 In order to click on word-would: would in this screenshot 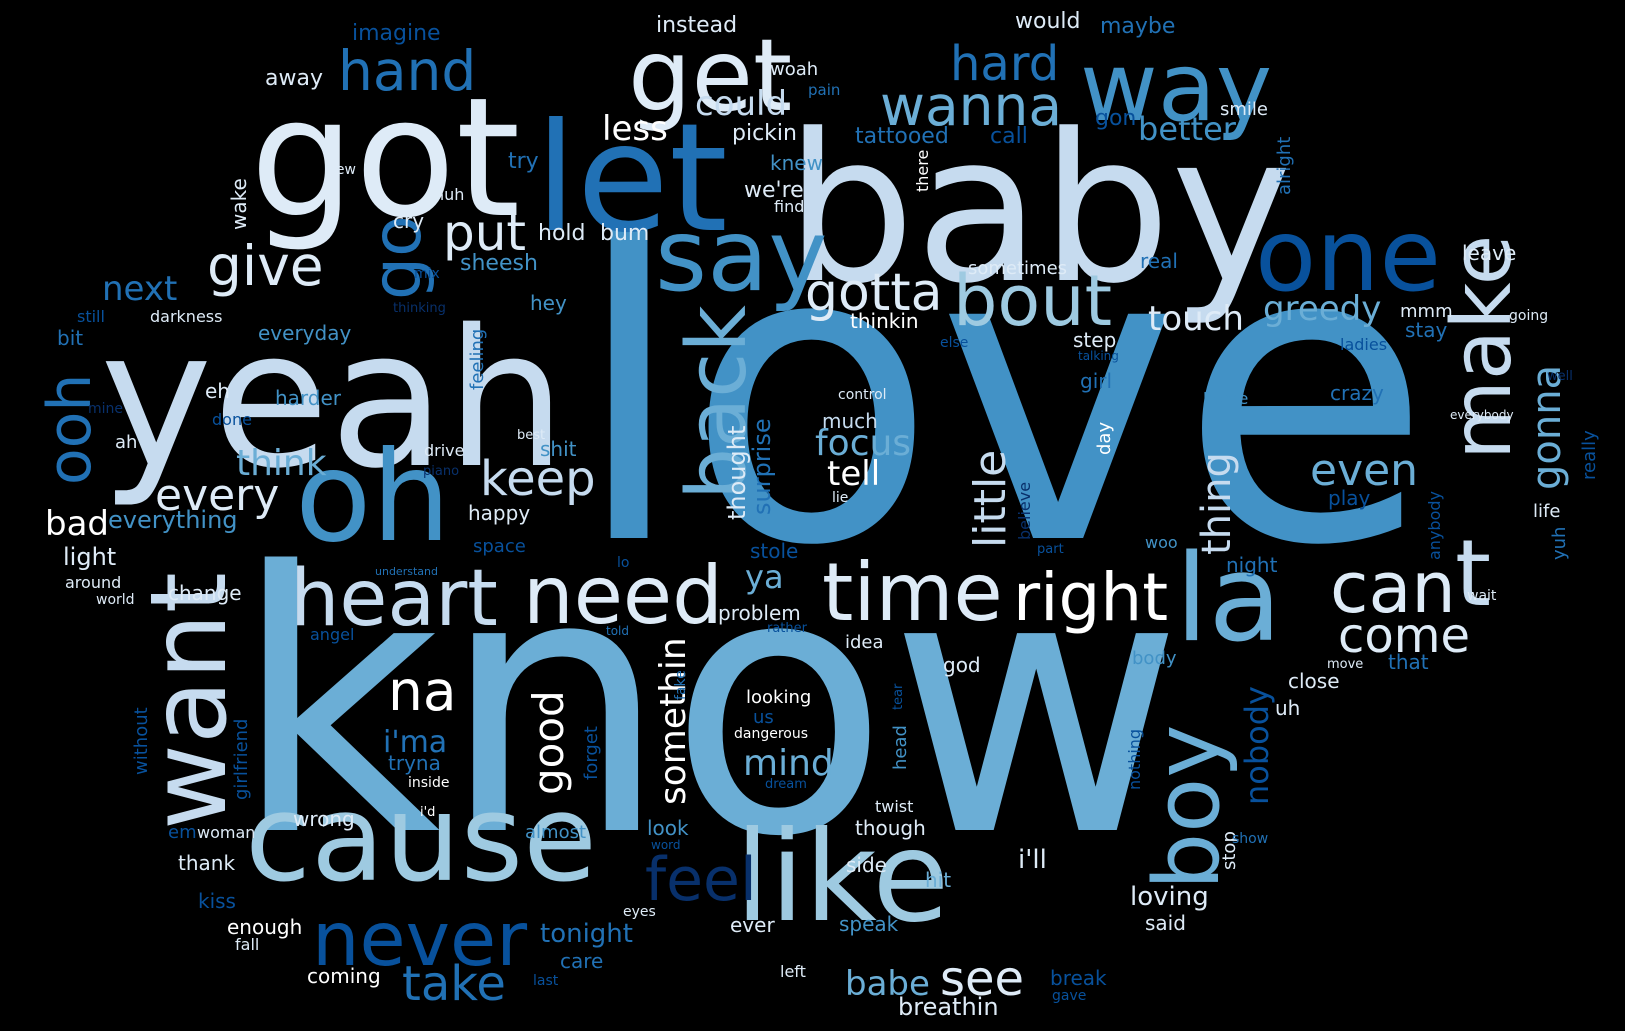, I will do `click(1047, 21)`.